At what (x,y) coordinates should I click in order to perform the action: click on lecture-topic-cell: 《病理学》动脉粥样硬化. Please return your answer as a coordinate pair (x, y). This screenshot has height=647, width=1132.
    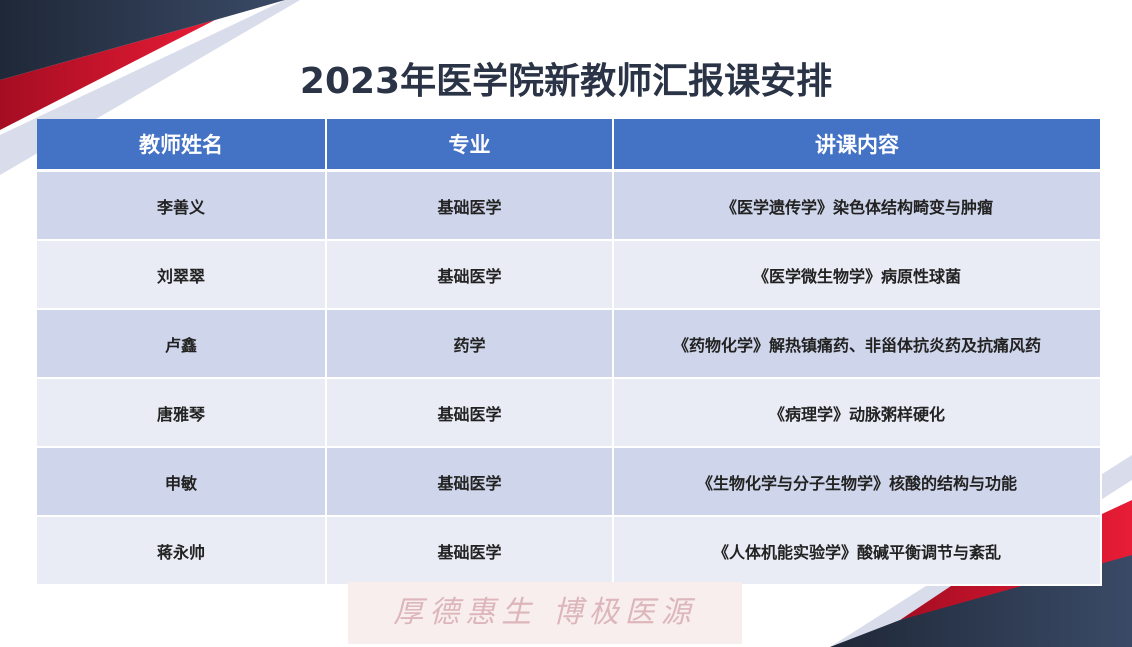
    Looking at the image, I should click on (857, 413).